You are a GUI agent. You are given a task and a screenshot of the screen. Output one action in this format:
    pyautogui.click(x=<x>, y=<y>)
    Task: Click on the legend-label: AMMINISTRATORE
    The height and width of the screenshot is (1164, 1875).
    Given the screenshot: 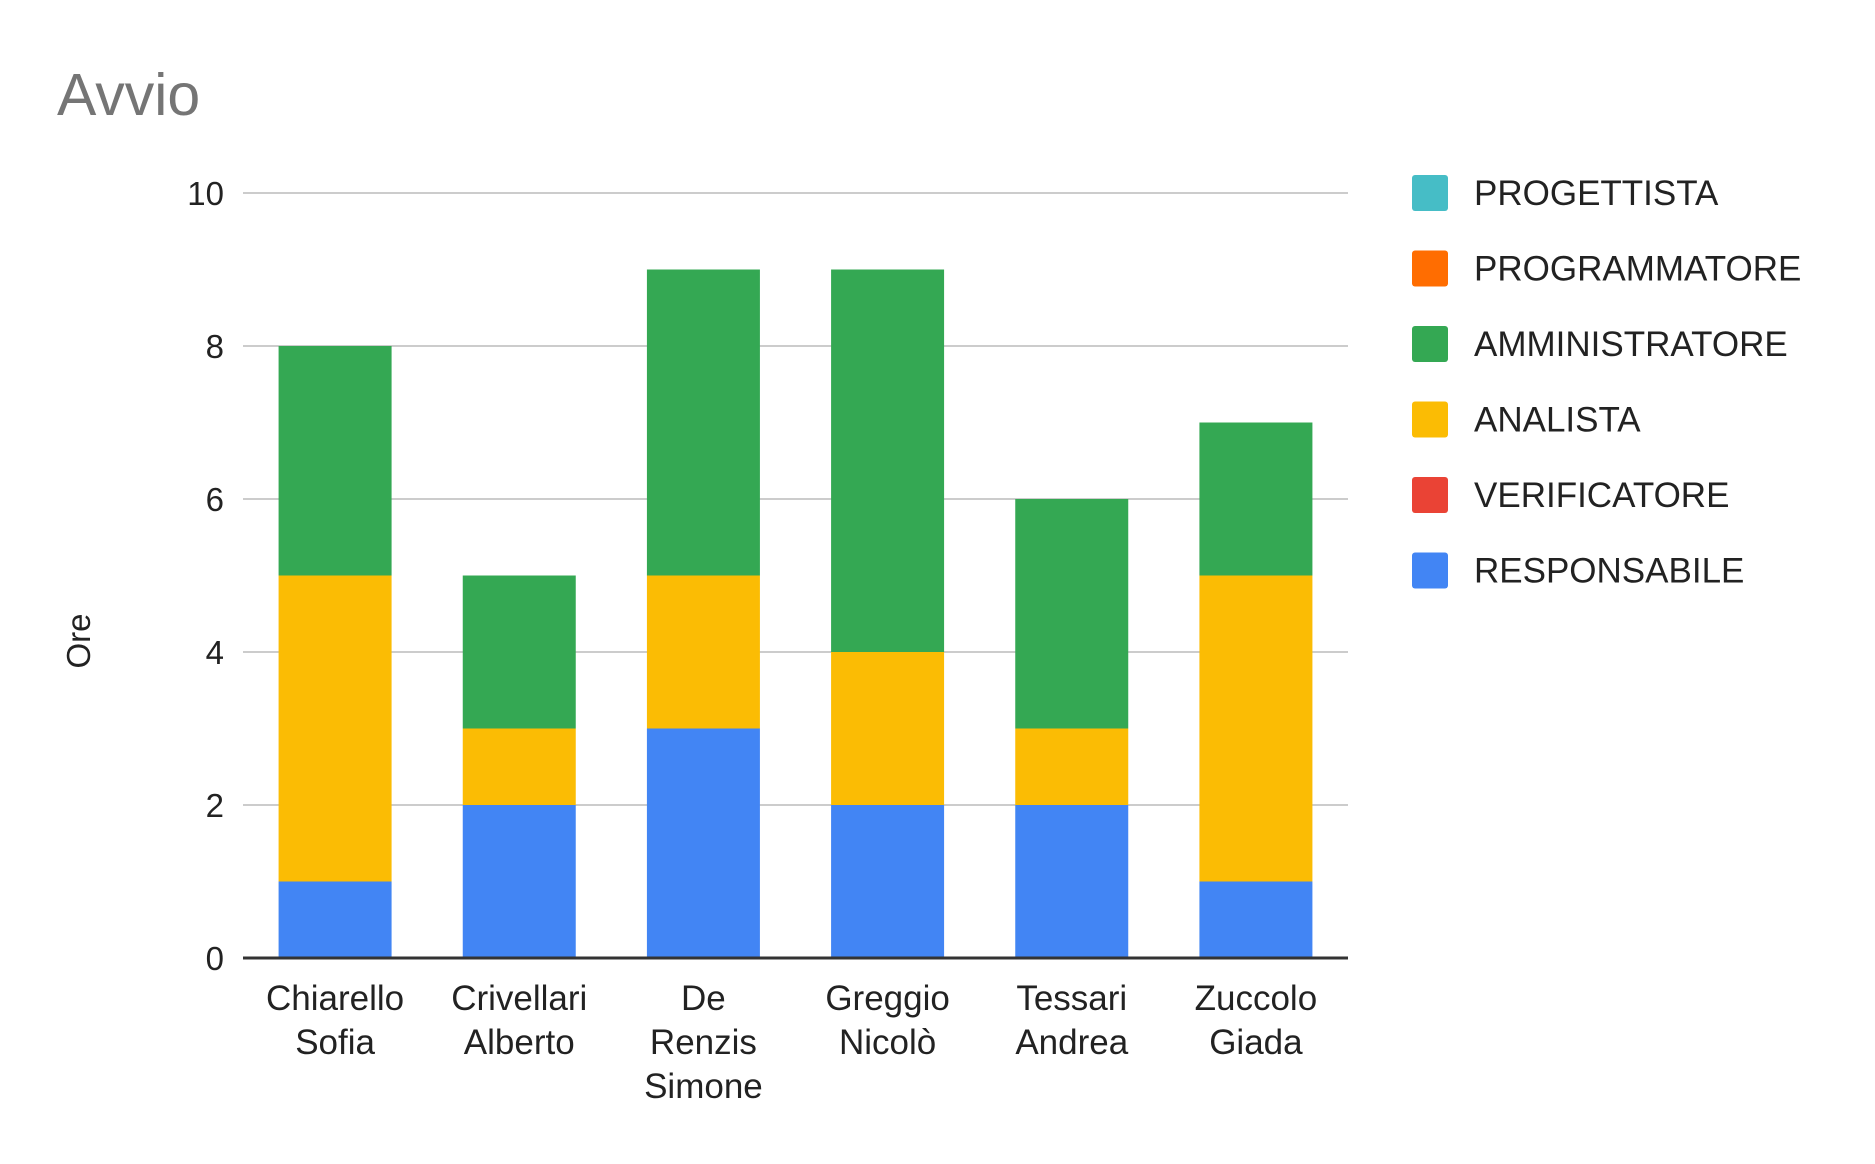 What is the action you would take?
    pyautogui.click(x=1631, y=344)
    